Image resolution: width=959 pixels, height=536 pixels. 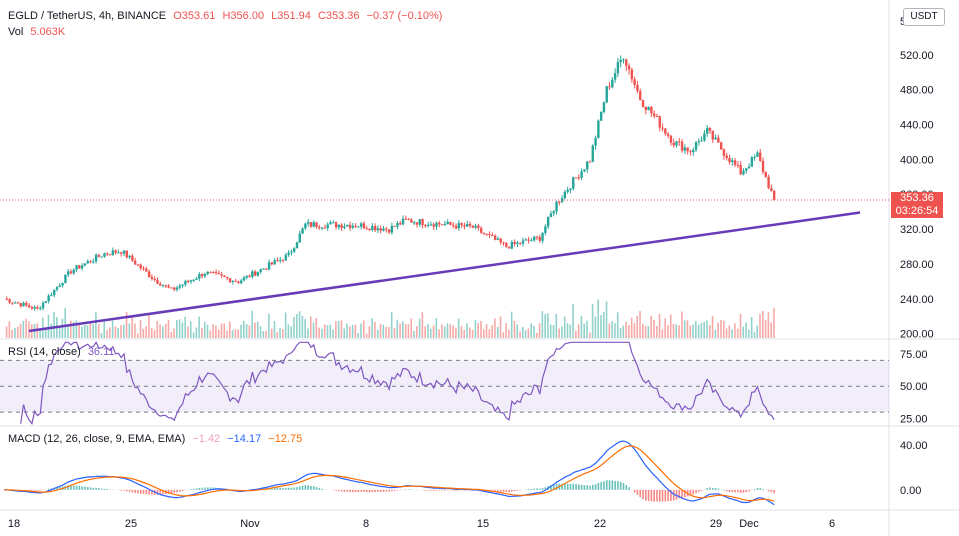 What do you see at coordinates (917, 198) in the screenshot?
I see `last-price-label: 353.36` at bounding box center [917, 198].